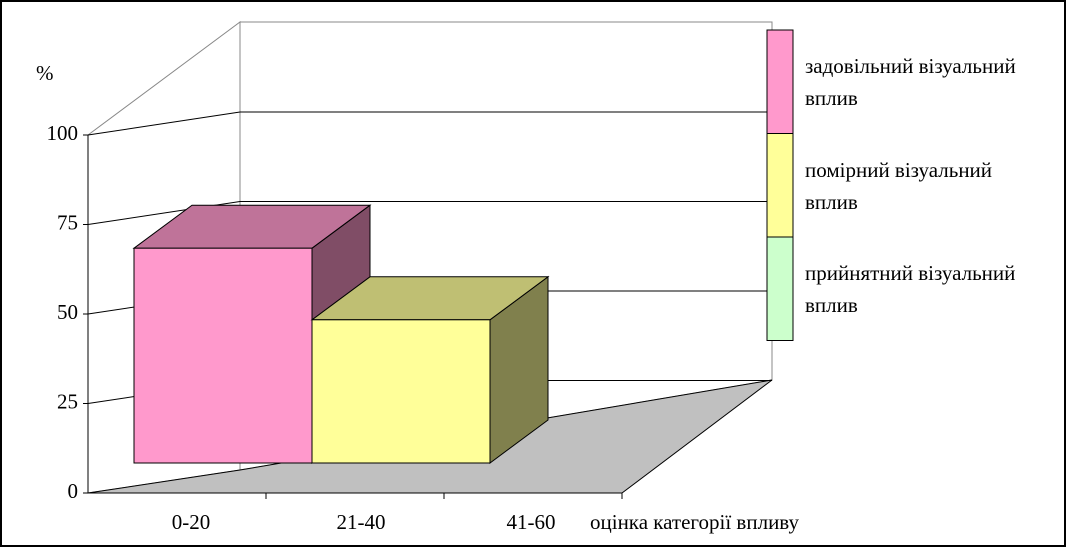 This screenshot has height=548, width=1067. Describe the element at coordinates (191, 522) in the screenshot. I see `x-tick-label: 0-20` at that location.